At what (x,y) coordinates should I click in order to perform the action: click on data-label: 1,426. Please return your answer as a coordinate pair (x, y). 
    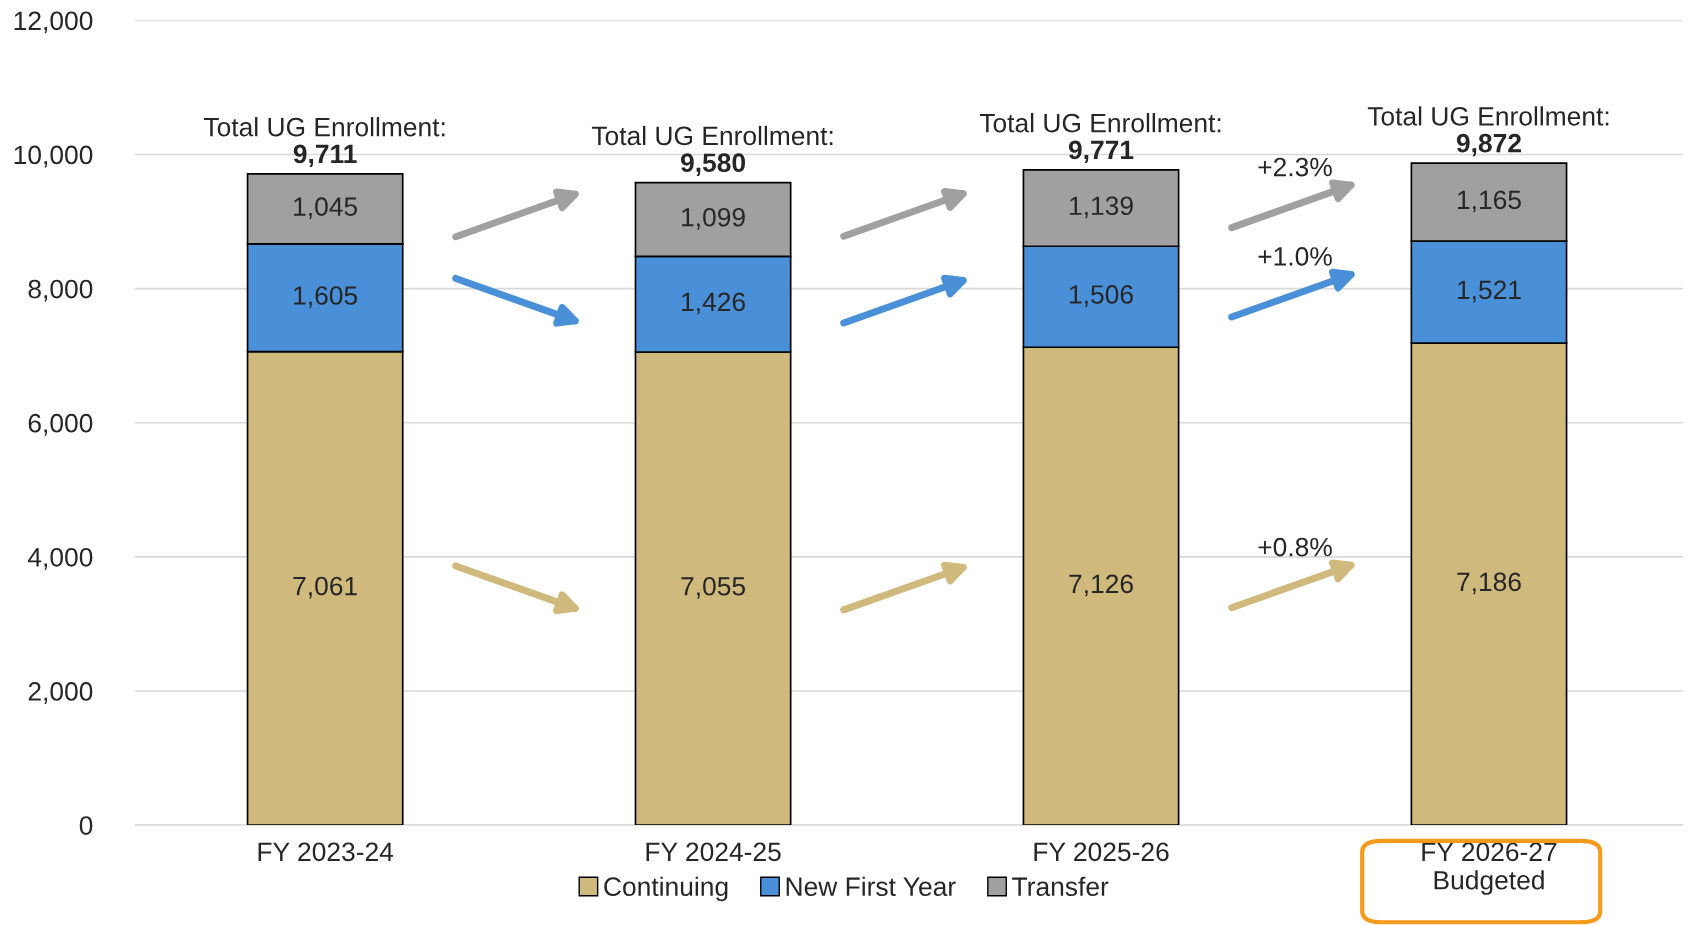
    Looking at the image, I should click on (713, 303).